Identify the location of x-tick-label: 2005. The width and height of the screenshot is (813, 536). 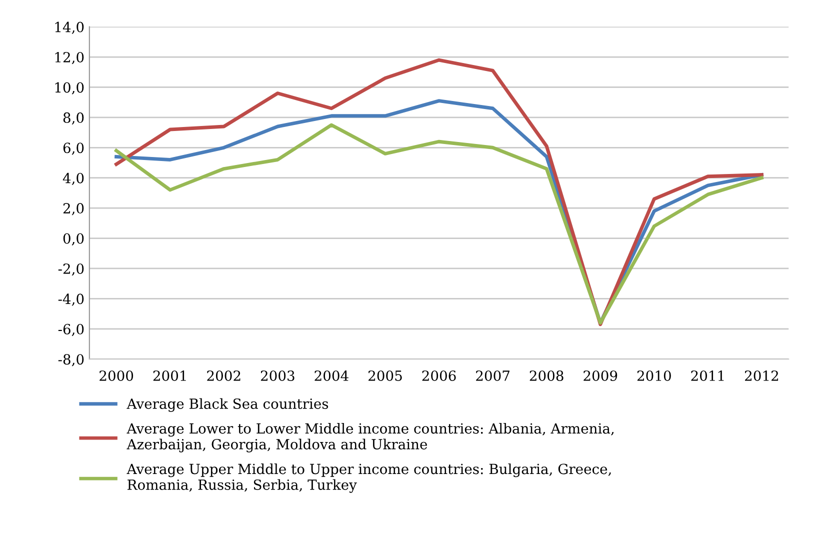
(385, 375).